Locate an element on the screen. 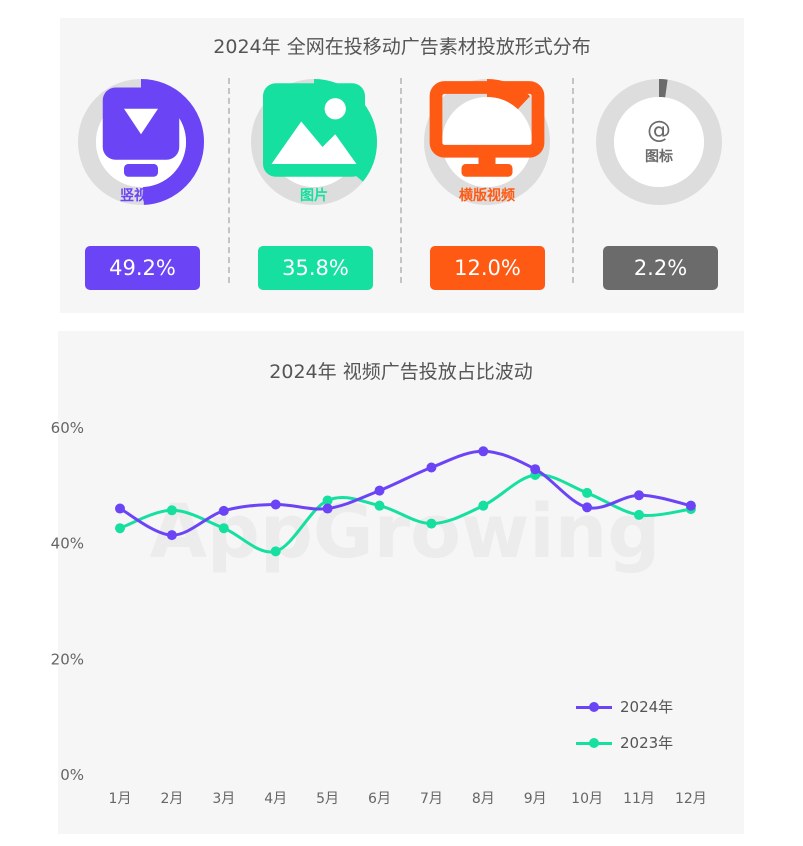  donut-vertical-video: 竖视频 is located at coordinates (141, 142).